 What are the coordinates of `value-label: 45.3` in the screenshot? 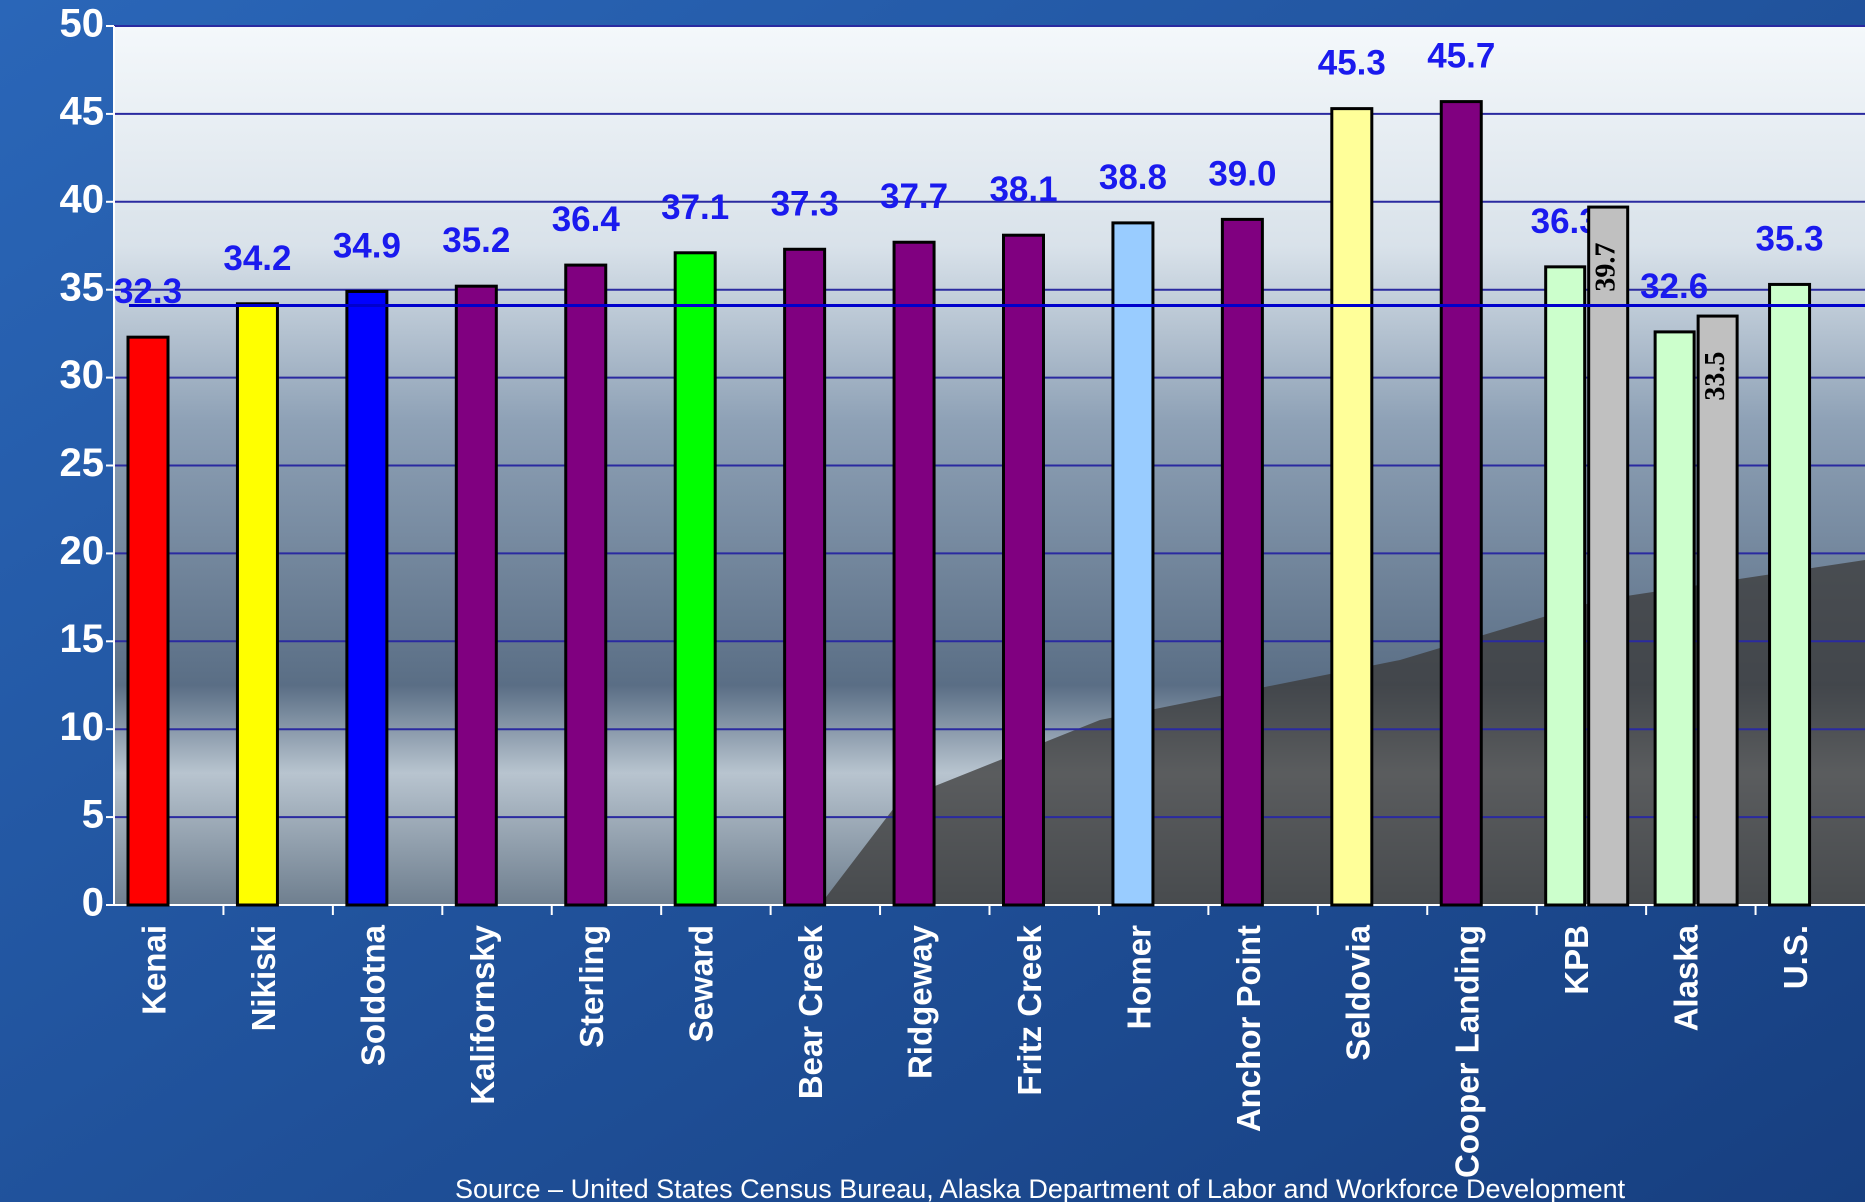 It's located at (1352, 63).